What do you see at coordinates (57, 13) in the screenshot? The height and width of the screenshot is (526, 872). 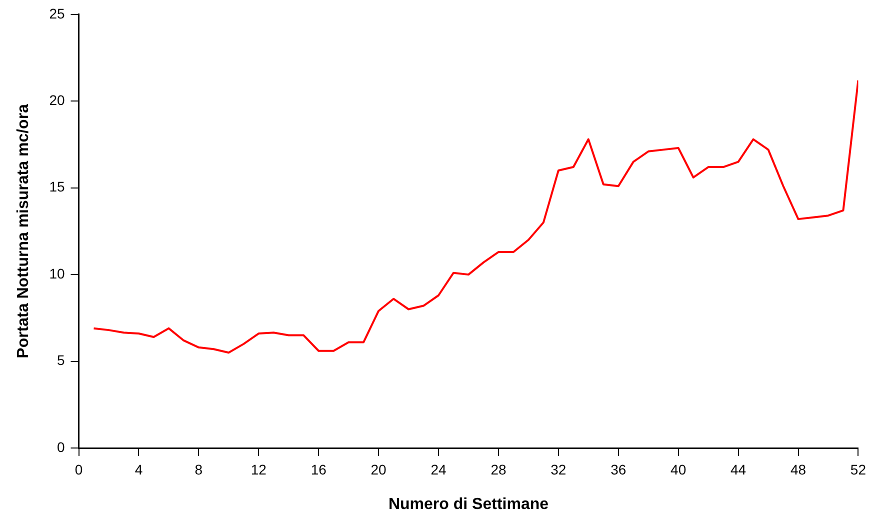 I see `y-tick-label: 25` at bounding box center [57, 13].